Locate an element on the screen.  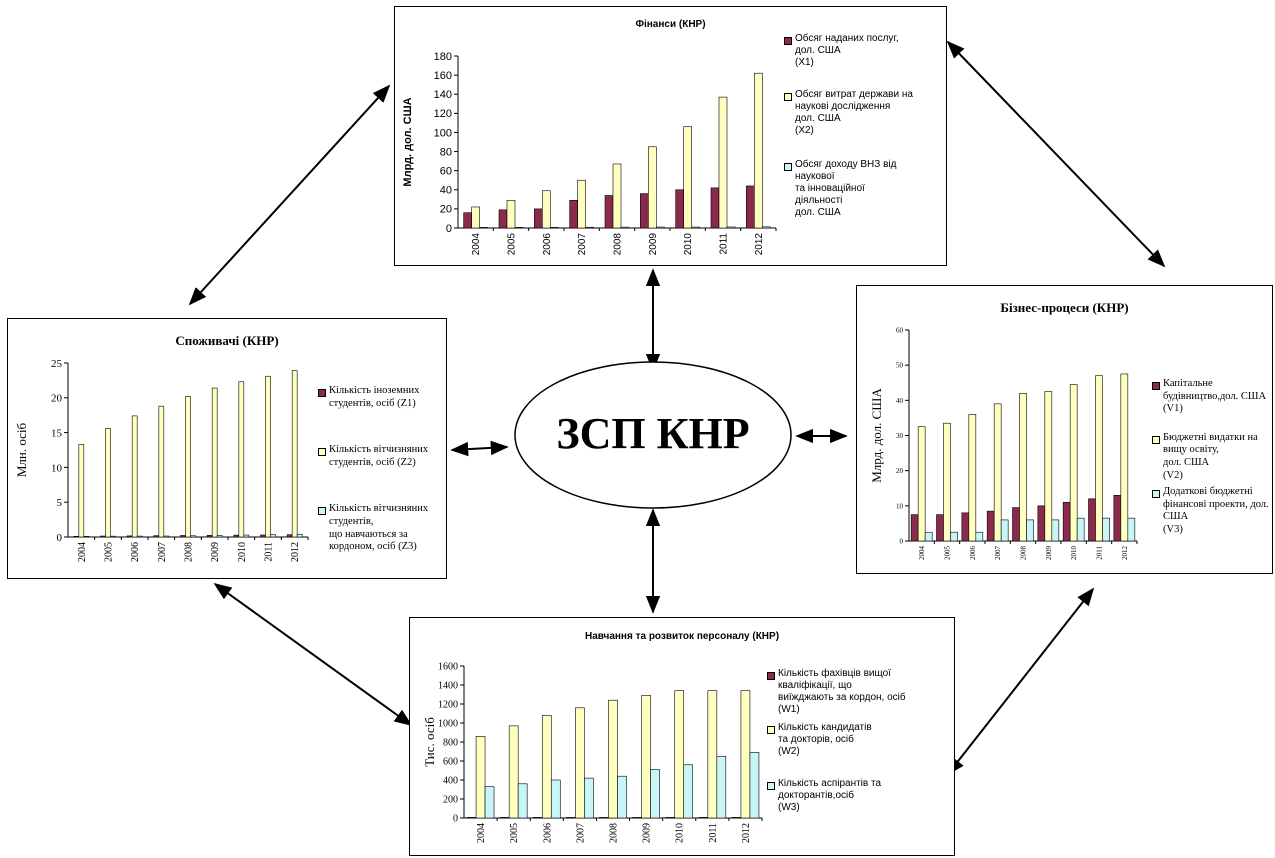
bar-business-s3-2004 is located at coordinates (928, 536).